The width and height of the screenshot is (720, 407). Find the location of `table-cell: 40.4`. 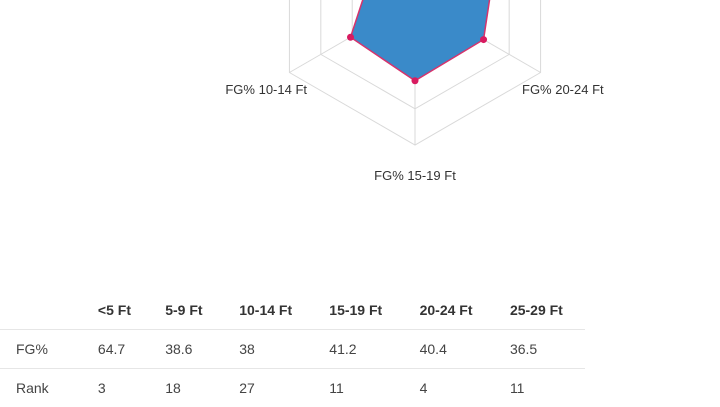

table-cell: 40.4 is located at coordinates (465, 349).